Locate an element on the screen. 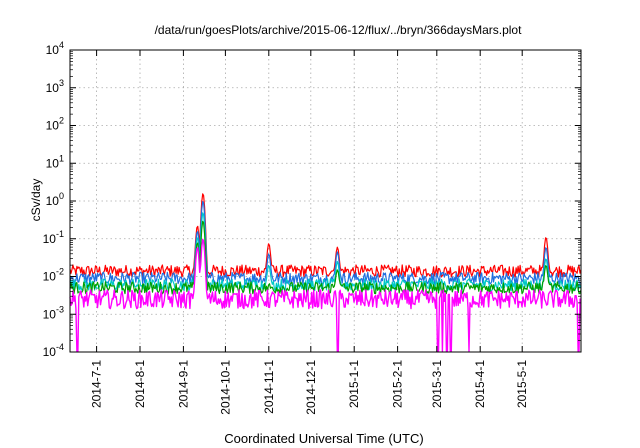 Image resolution: width=640 pixels, height=448 pixels. x-tick-label: 2014-8-1 is located at coordinates (140, 384).